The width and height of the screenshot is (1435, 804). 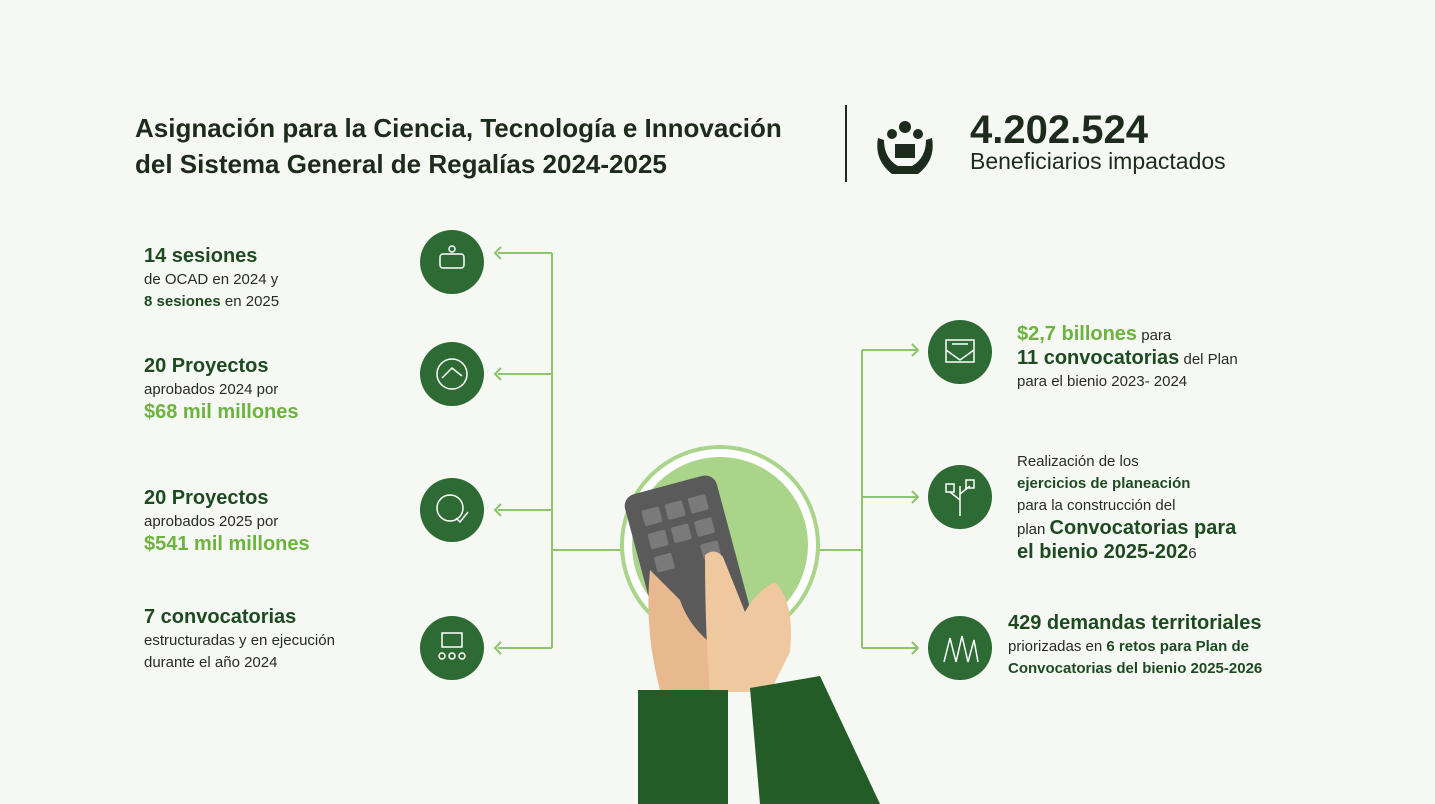 I want to click on item-line: $541 mil millones, so click(x=227, y=545).